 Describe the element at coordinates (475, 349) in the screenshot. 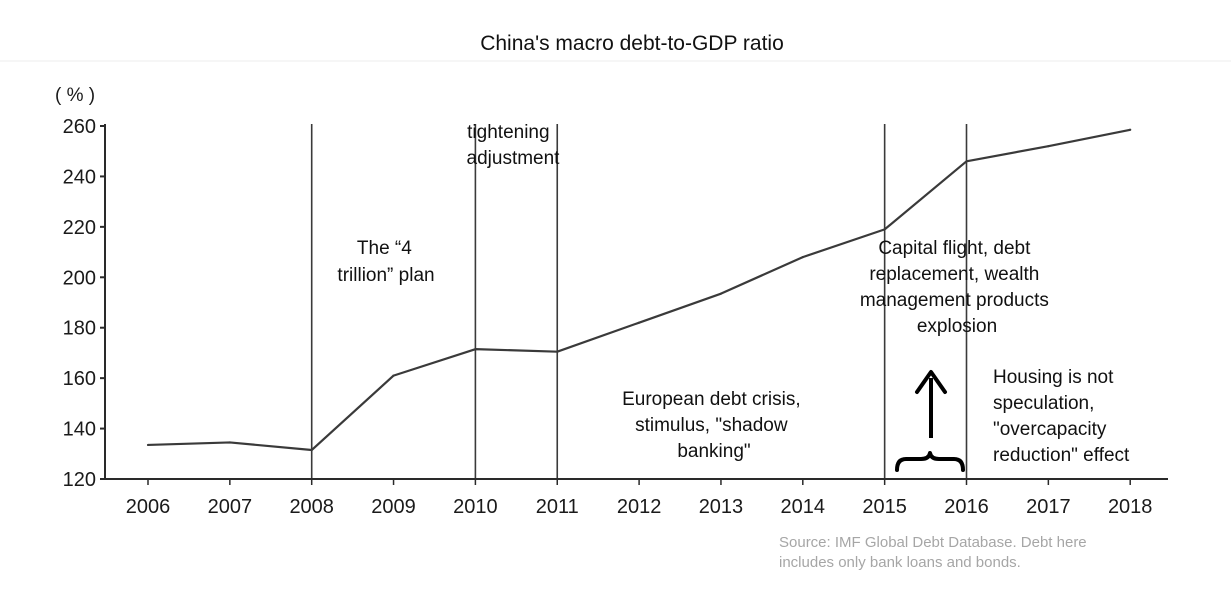

I see `data-point-2010` at that location.